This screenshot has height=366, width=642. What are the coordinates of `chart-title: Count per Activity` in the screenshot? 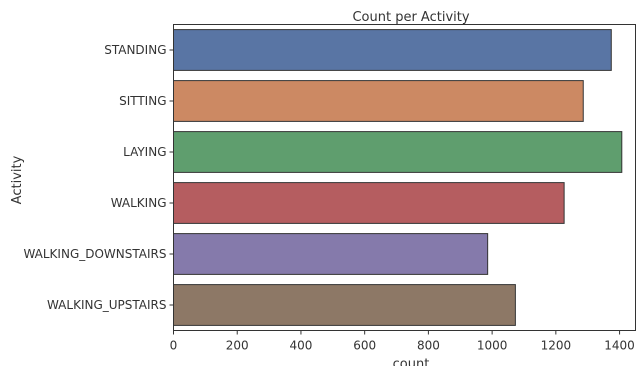 It's located at (410, 17).